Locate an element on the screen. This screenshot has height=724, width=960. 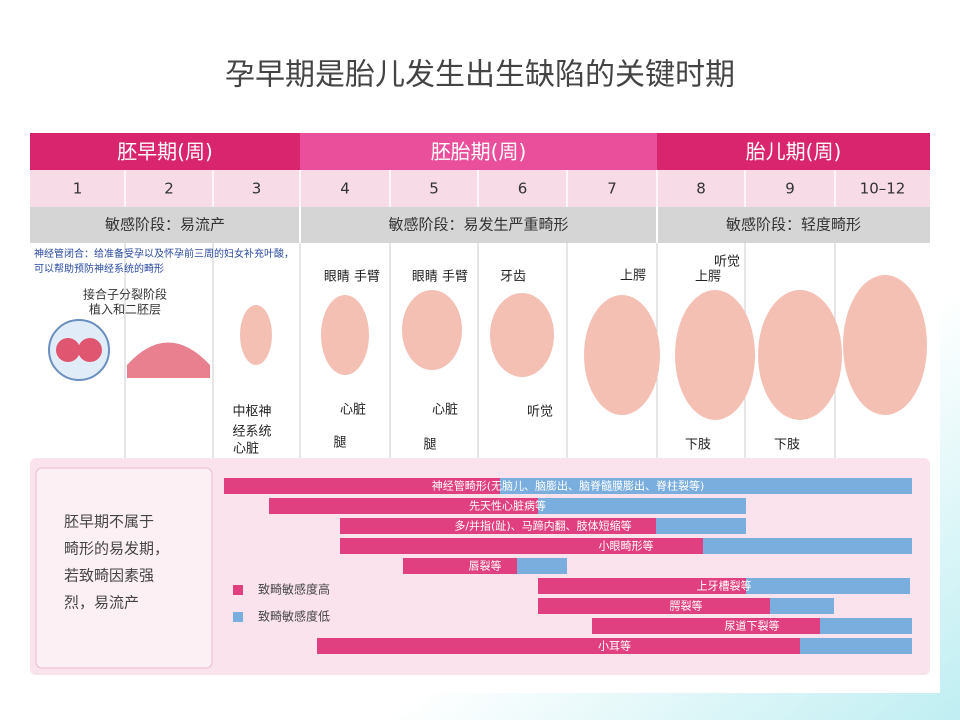
sens-row is located at coordinates (480, 225).